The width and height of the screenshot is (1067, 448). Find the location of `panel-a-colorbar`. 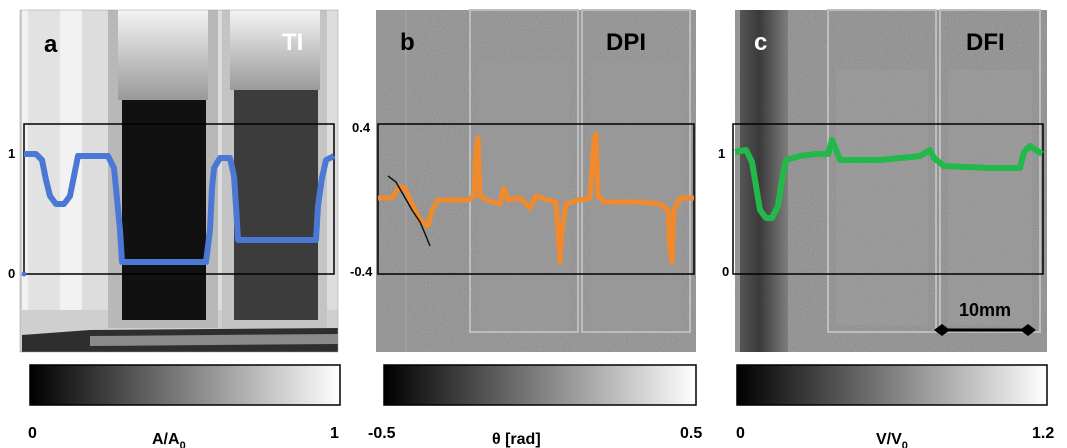

panel-a-colorbar is located at coordinates (185, 385).